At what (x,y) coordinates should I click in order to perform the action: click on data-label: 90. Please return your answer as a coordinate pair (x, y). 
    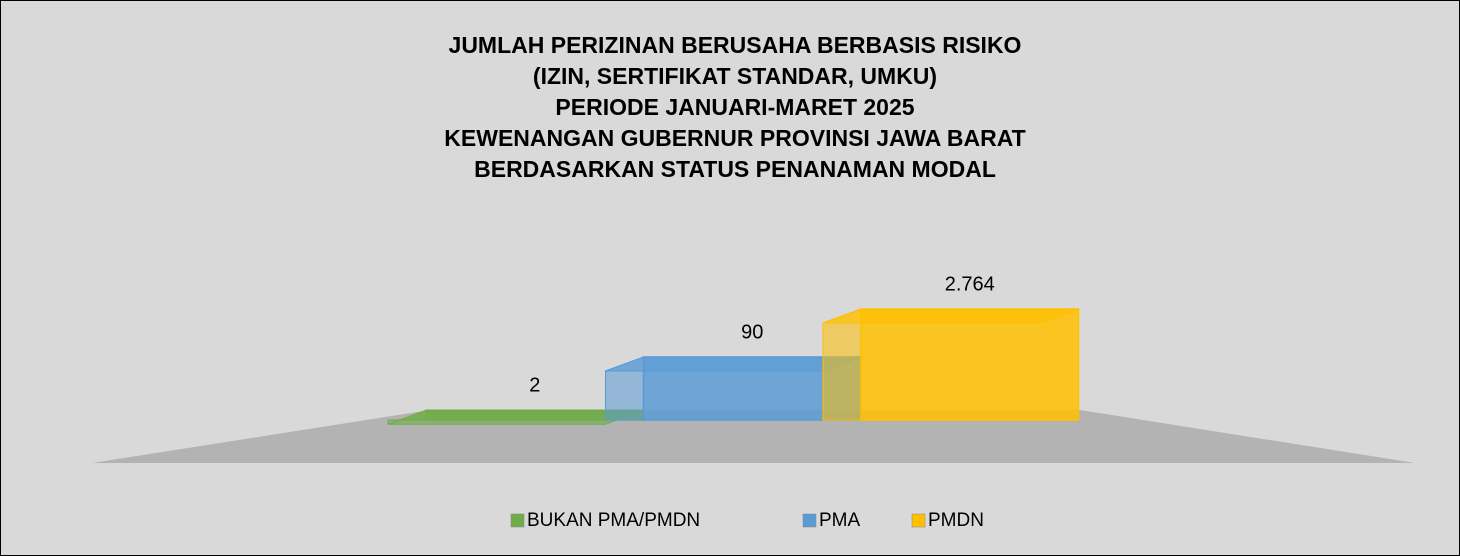
    Looking at the image, I should click on (752, 332).